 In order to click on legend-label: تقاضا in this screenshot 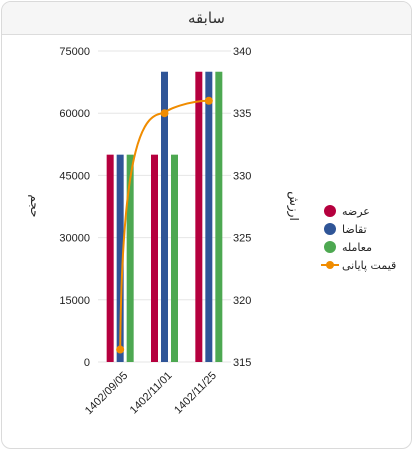, I will do `click(354, 229)`.